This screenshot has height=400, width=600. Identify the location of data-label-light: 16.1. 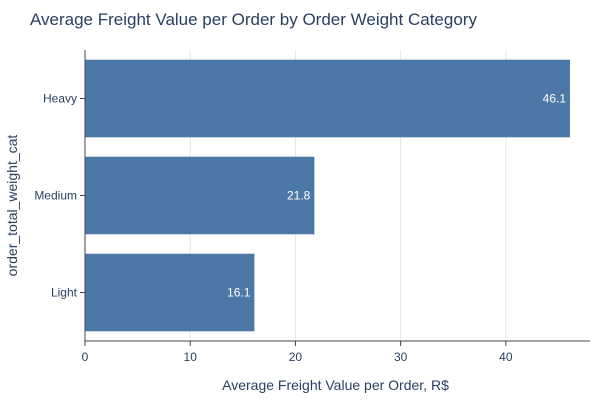
(239, 293).